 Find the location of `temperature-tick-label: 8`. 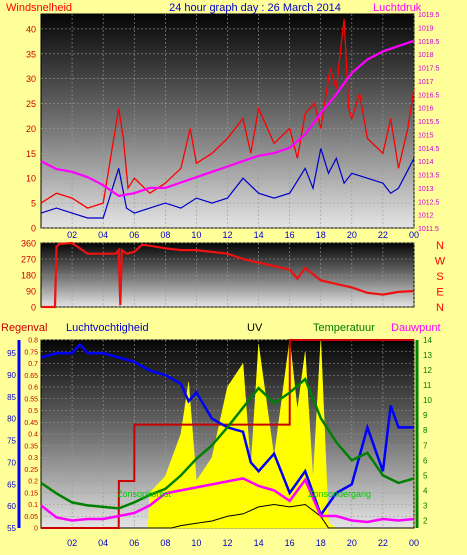

temperature-tick-label: 8 is located at coordinates (425, 430).